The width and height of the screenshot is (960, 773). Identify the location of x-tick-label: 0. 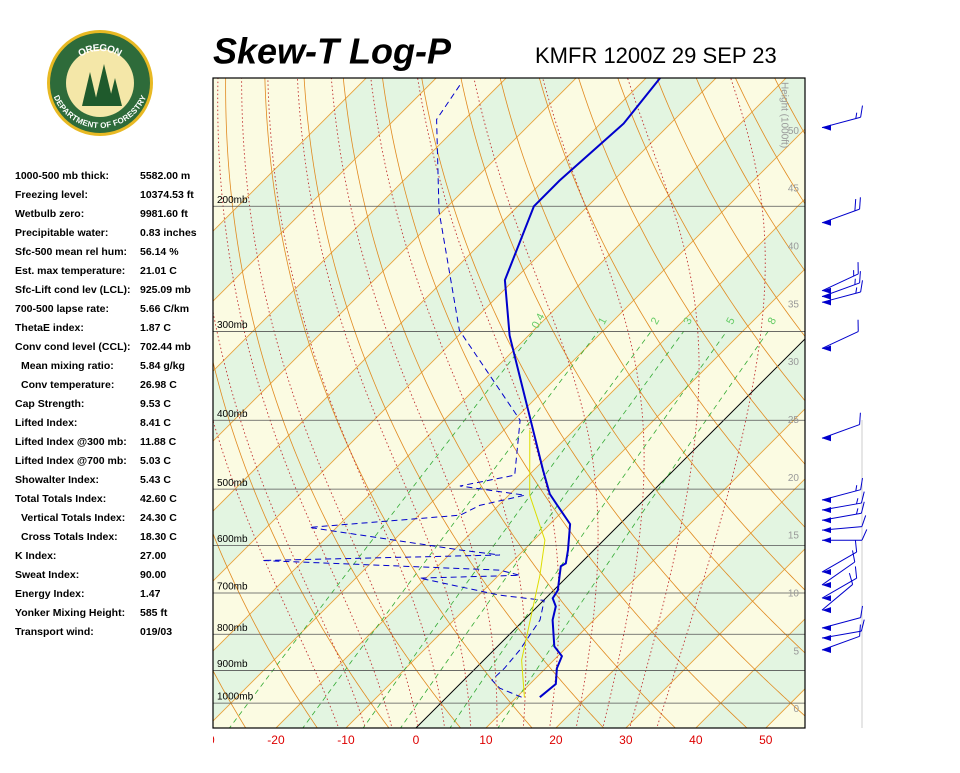
(416, 740).